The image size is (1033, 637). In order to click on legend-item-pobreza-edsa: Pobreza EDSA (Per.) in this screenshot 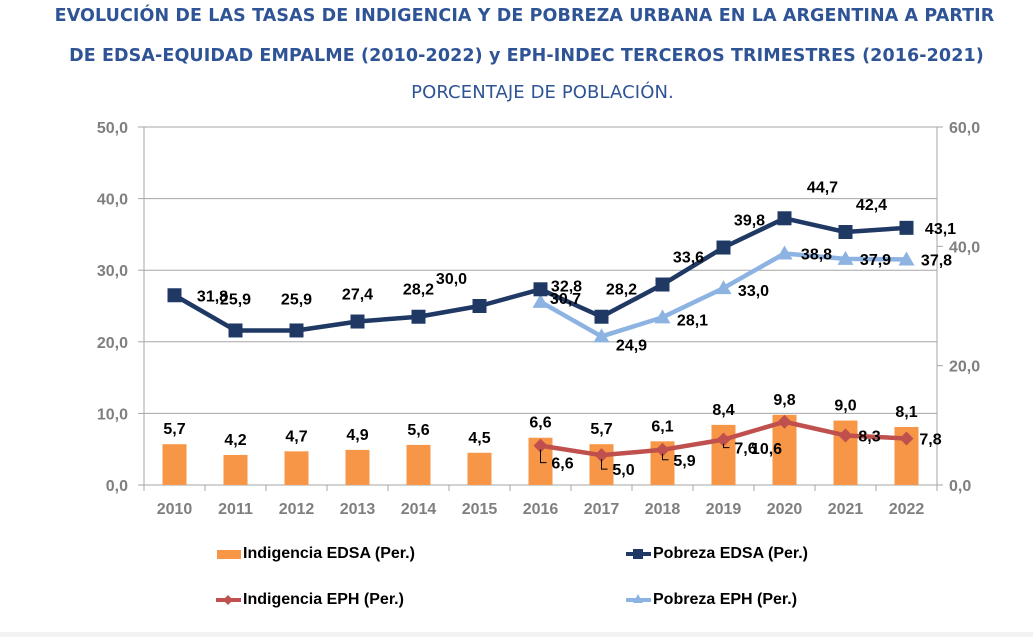, I will do `click(716, 554)`.